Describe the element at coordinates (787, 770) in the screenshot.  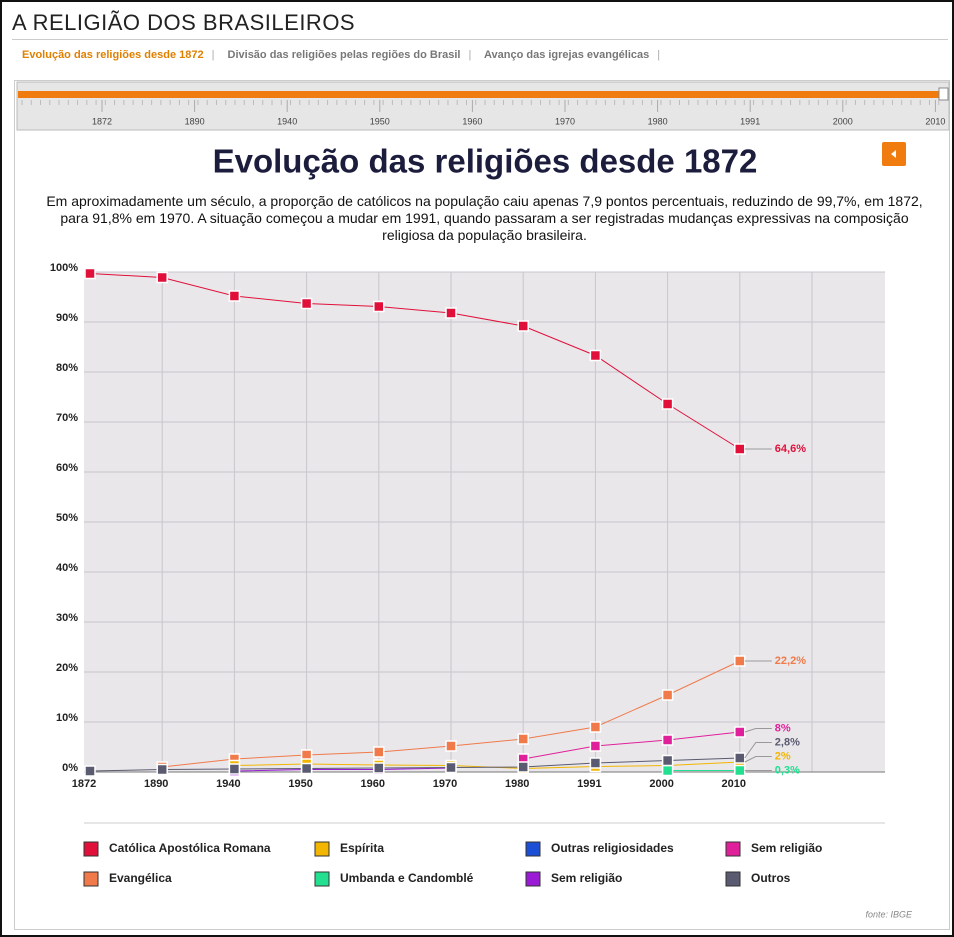
I see `data-label: 0,3%` at that location.